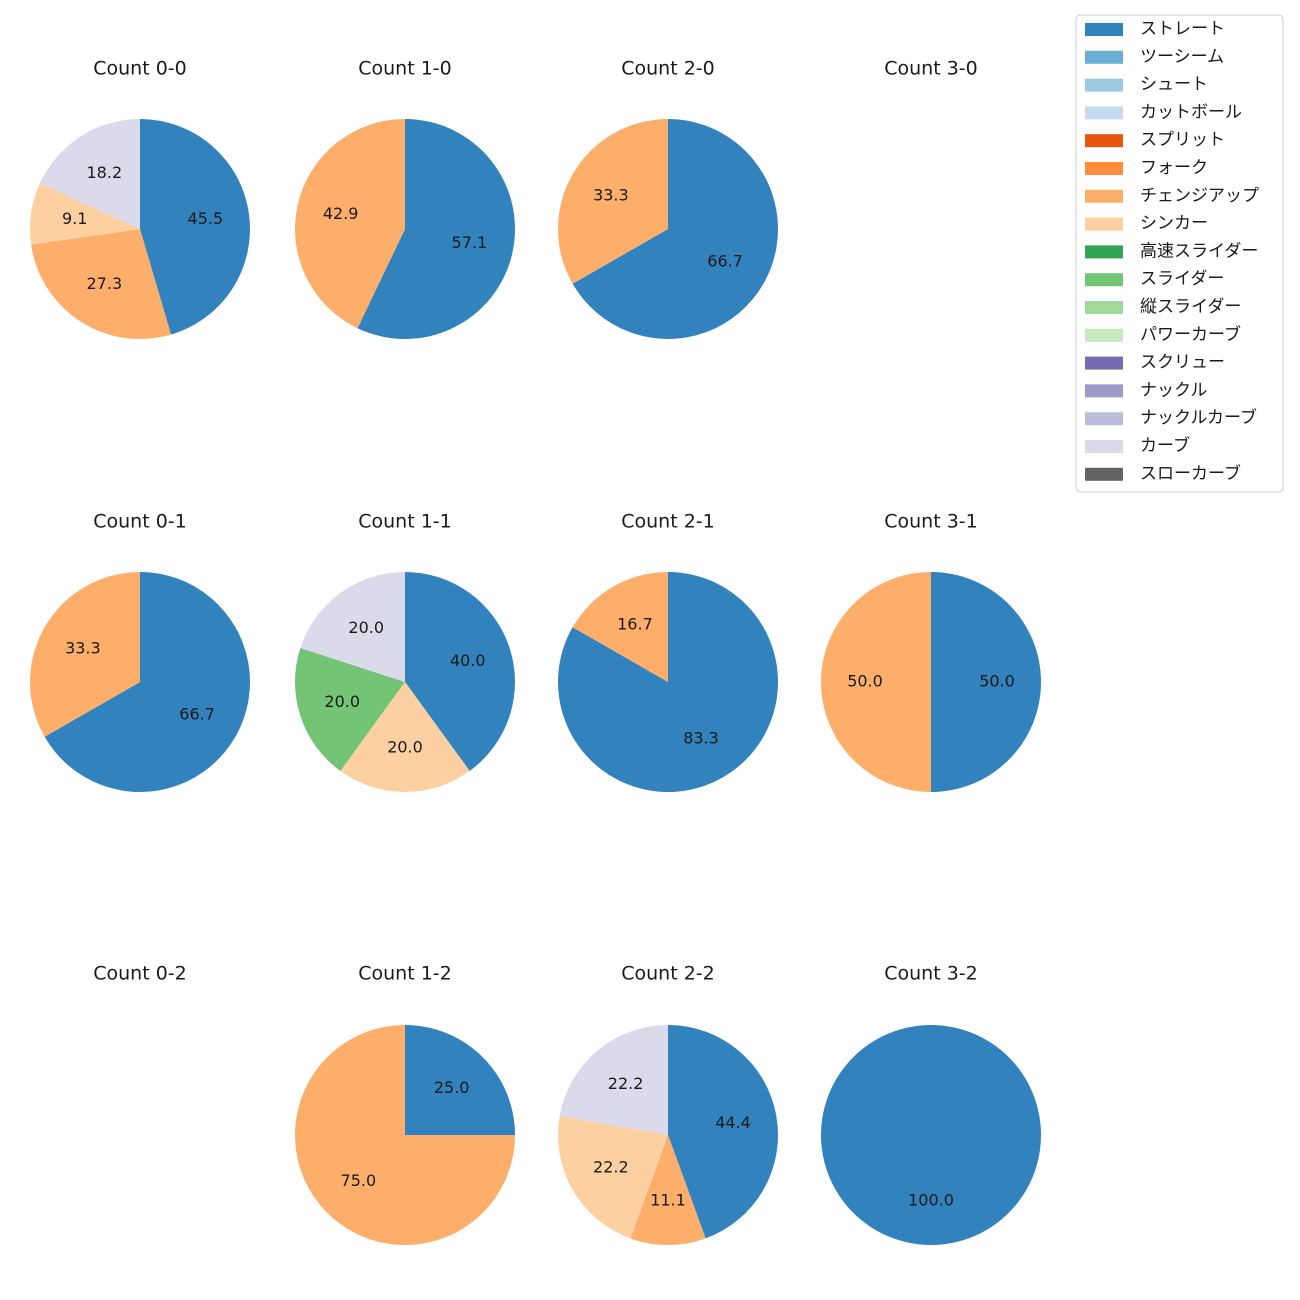  What do you see at coordinates (470, 242) in the screenshot?
I see `pie-slice-label: 57.1` at bounding box center [470, 242].